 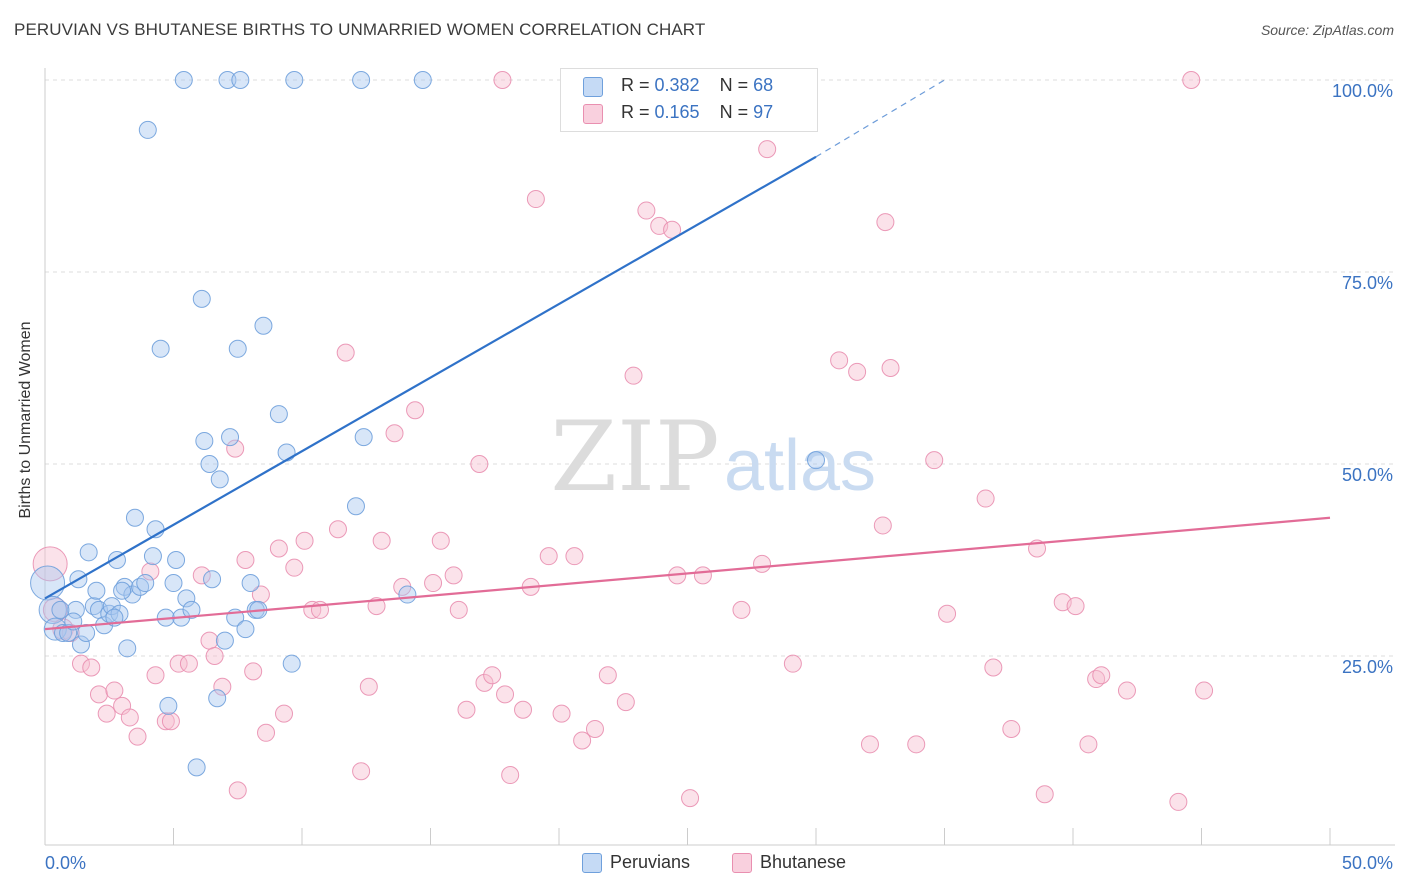 I want to click on legend-row-text: R = 0.382 N = 68, so click(x=697, y=85).